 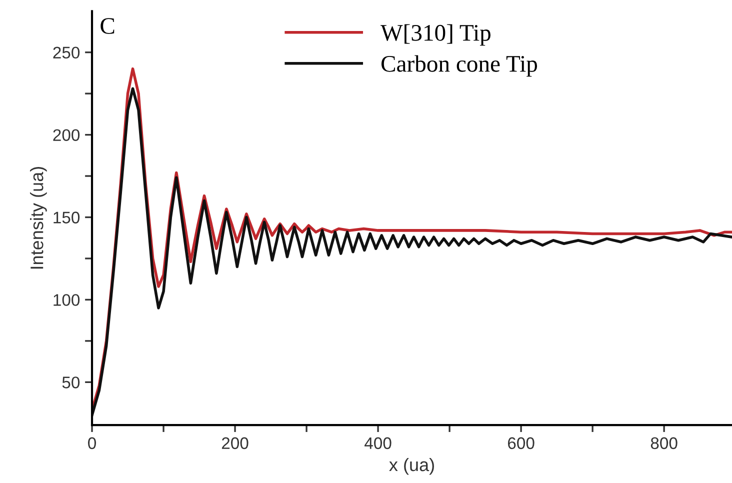 I want to click on x-tick-label: 400, so click(x=378, y=443).